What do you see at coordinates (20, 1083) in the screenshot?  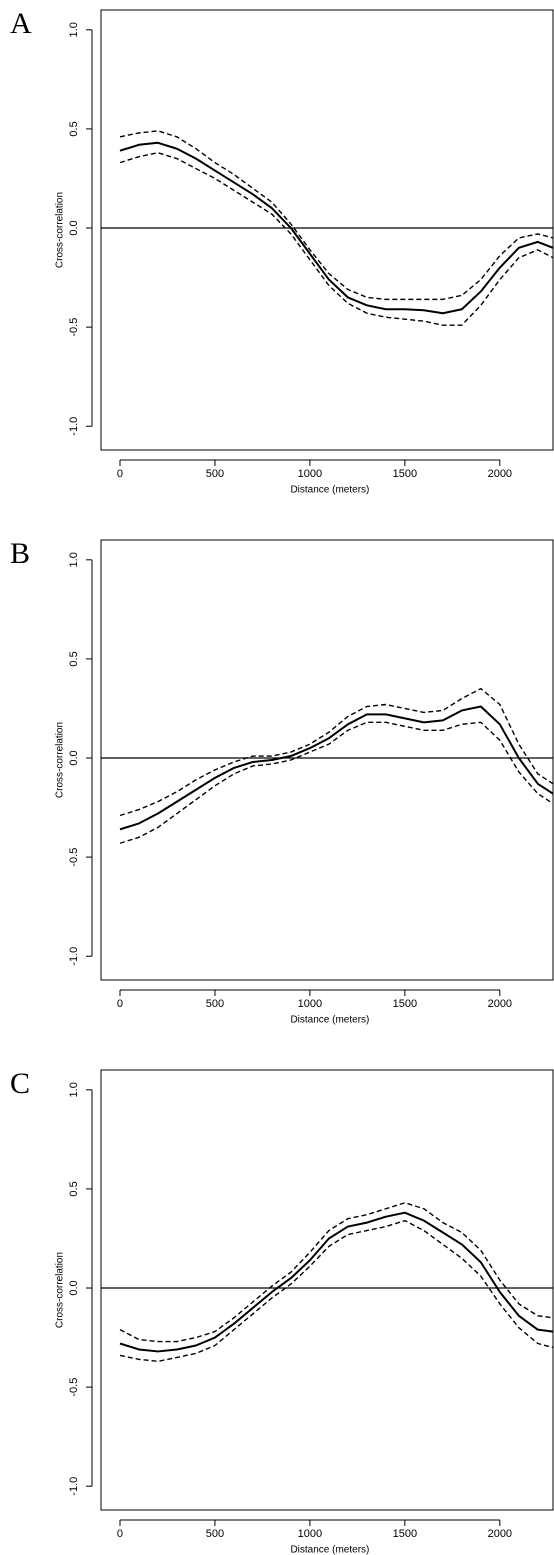 I see `panel-label: C` at bounding box center [20, 1083].